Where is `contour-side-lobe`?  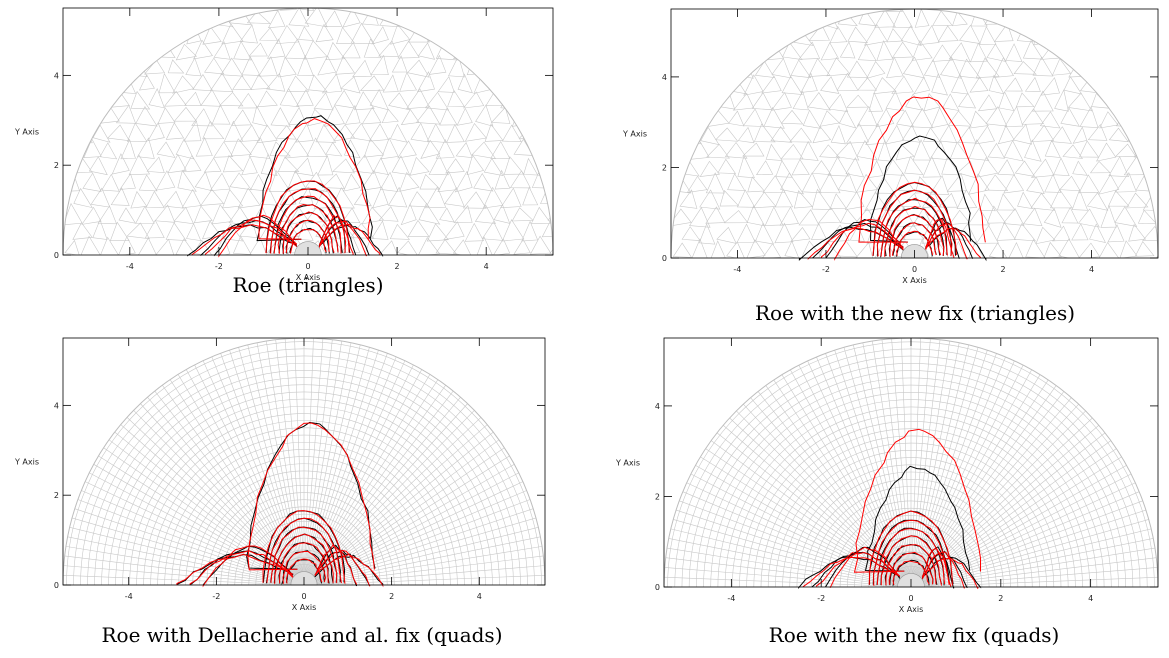 contour-side-lobe is located at coordinates (943, 570).